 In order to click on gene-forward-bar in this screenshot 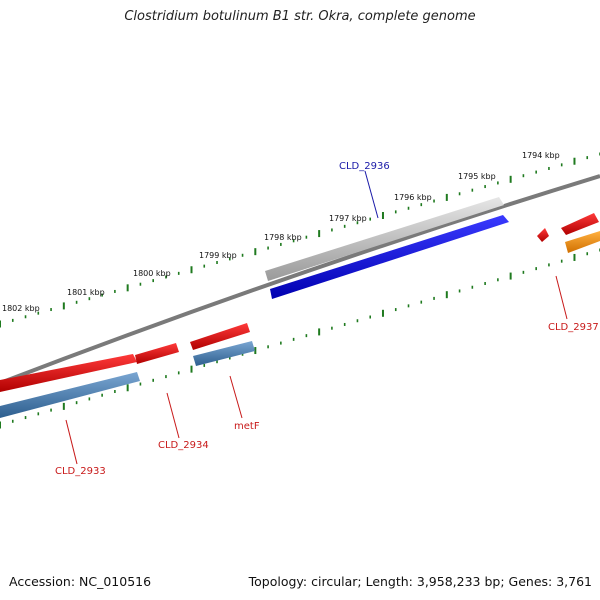, I will do `click(389, 257)`.